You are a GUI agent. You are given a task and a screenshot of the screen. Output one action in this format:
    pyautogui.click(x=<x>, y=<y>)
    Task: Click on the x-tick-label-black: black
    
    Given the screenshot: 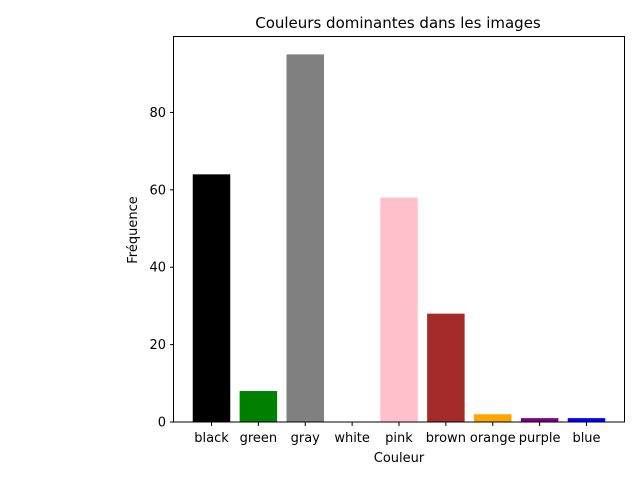 What is the action you would take?
    pyautogui.click(x=211, y=438)
    